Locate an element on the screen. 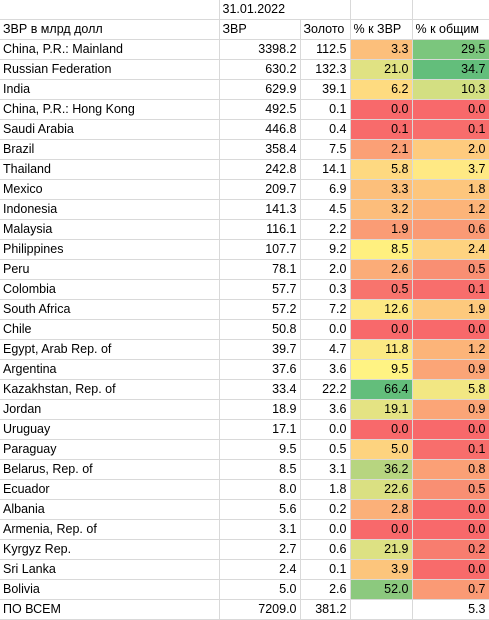 The image size is (489, 620). zvr-cell: 629.9 is located at coordinates (260, 89).